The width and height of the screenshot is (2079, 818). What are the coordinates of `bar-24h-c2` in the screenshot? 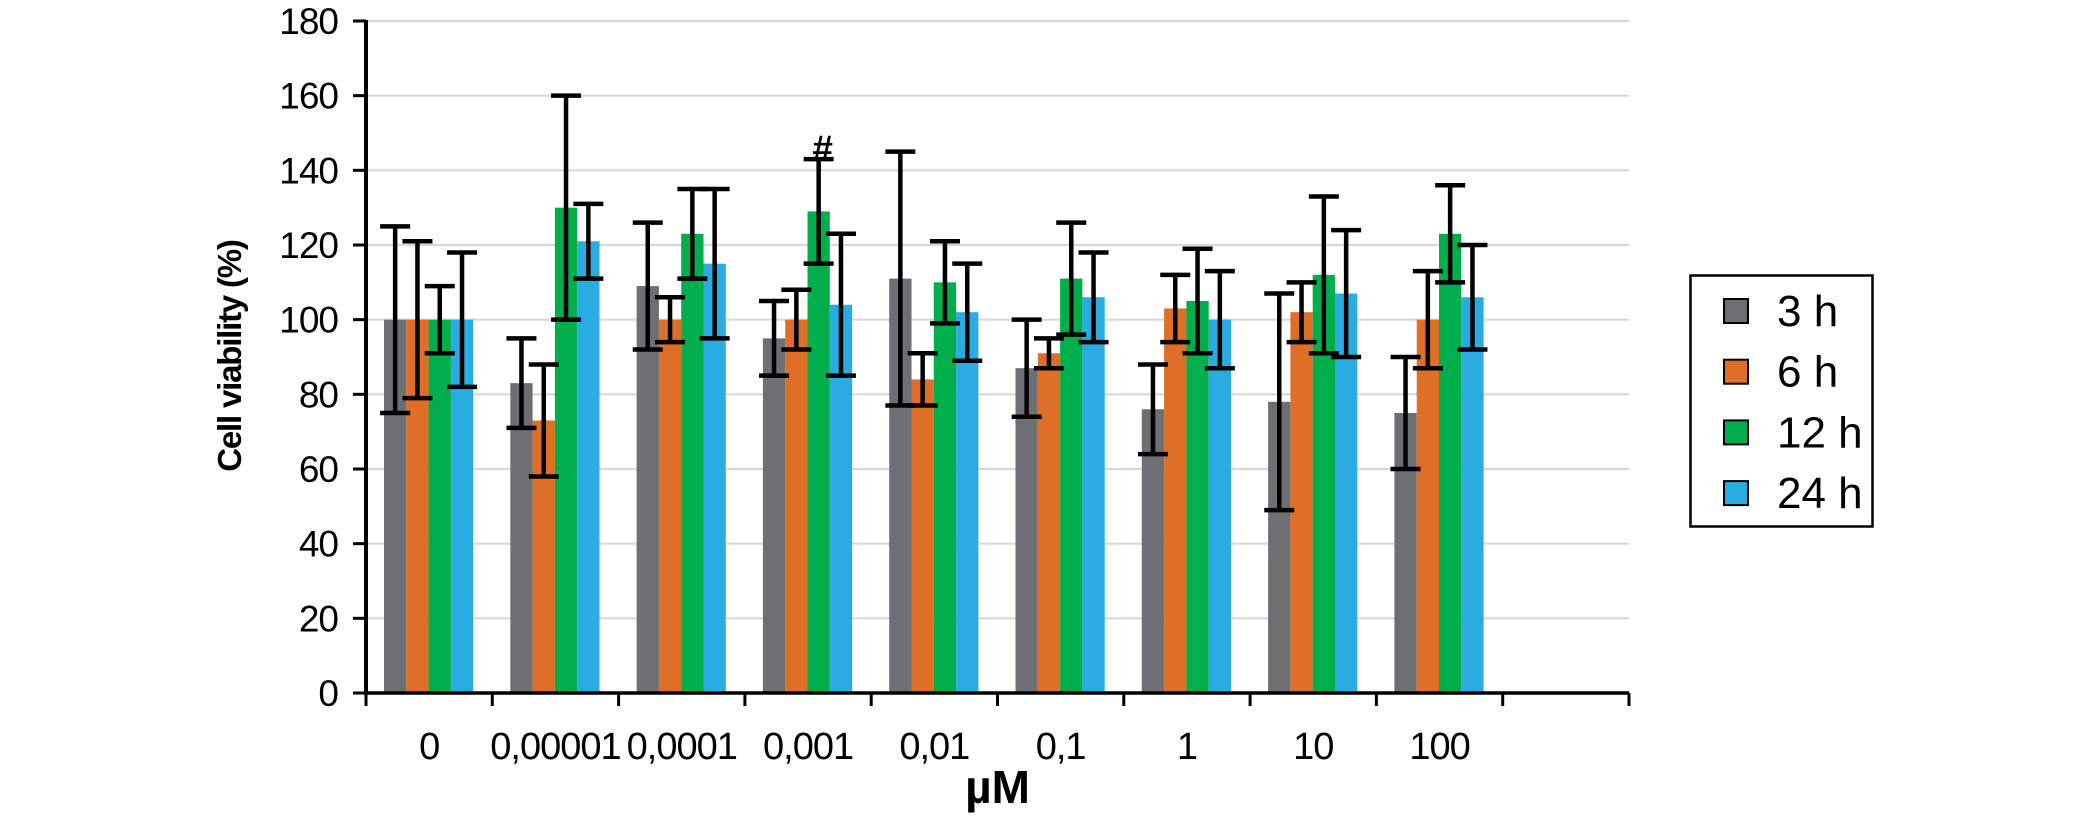 It's located at (714, 478).